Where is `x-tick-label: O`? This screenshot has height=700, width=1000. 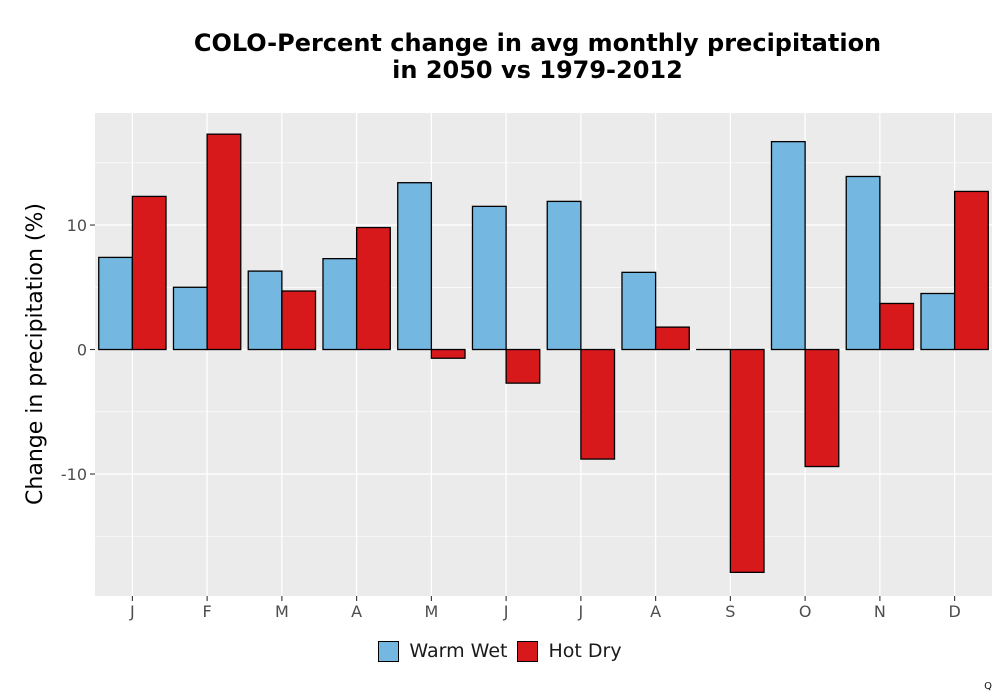
x-tick-label: O is located at coordinates (805, 611).